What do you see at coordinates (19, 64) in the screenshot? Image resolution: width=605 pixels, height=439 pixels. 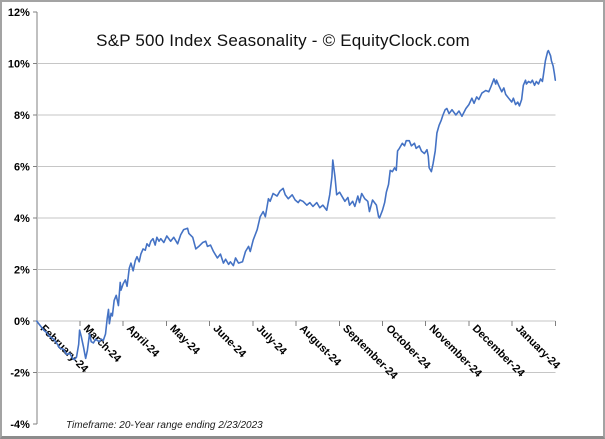 I see `y-axis-tick-label: 10%` at bounding box center [19, 64].